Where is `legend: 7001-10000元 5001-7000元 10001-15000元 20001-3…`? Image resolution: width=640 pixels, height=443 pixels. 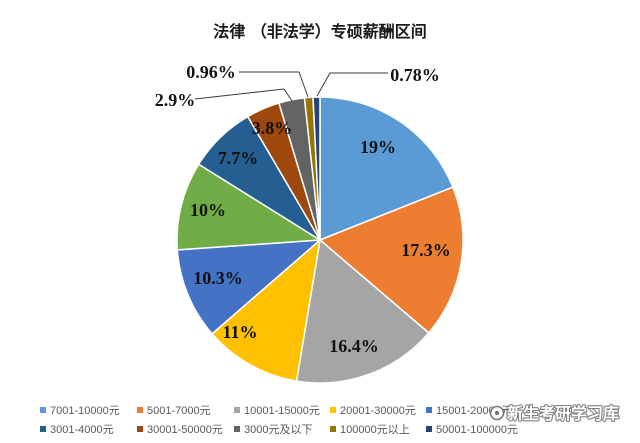 legend: 7001-10000元 5001-7000元 10001-15000元 20001-3… is located at coordinates (279, 420).